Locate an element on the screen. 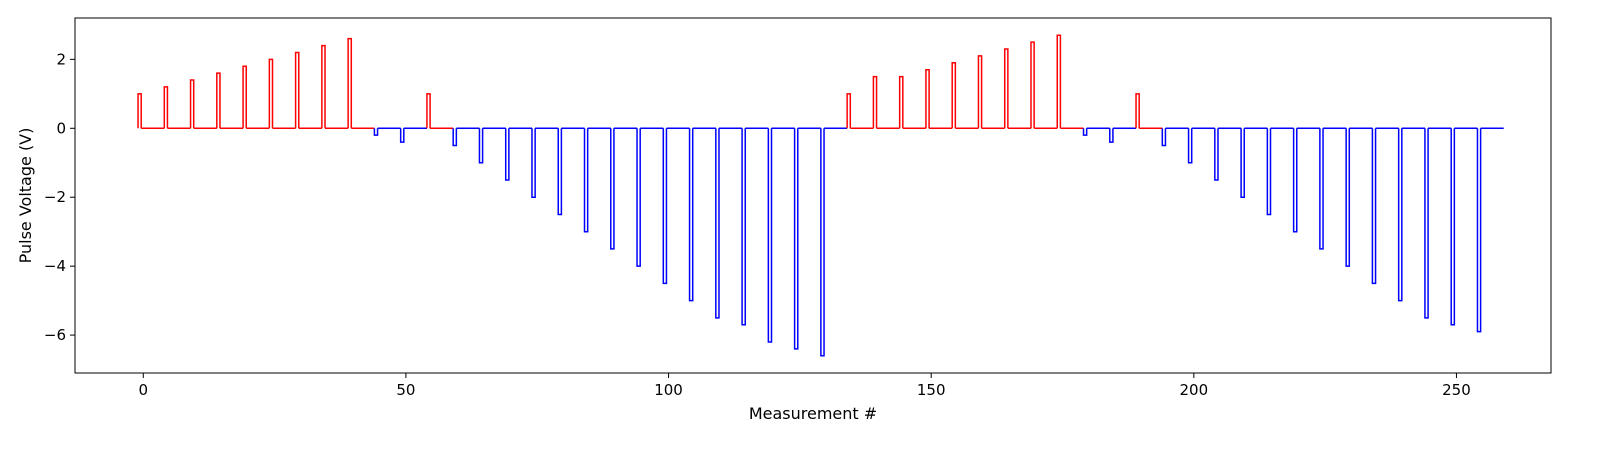 This screenshot has height=450, width=1600. y-tick-label: 0 is located at coordinates (61, 128).